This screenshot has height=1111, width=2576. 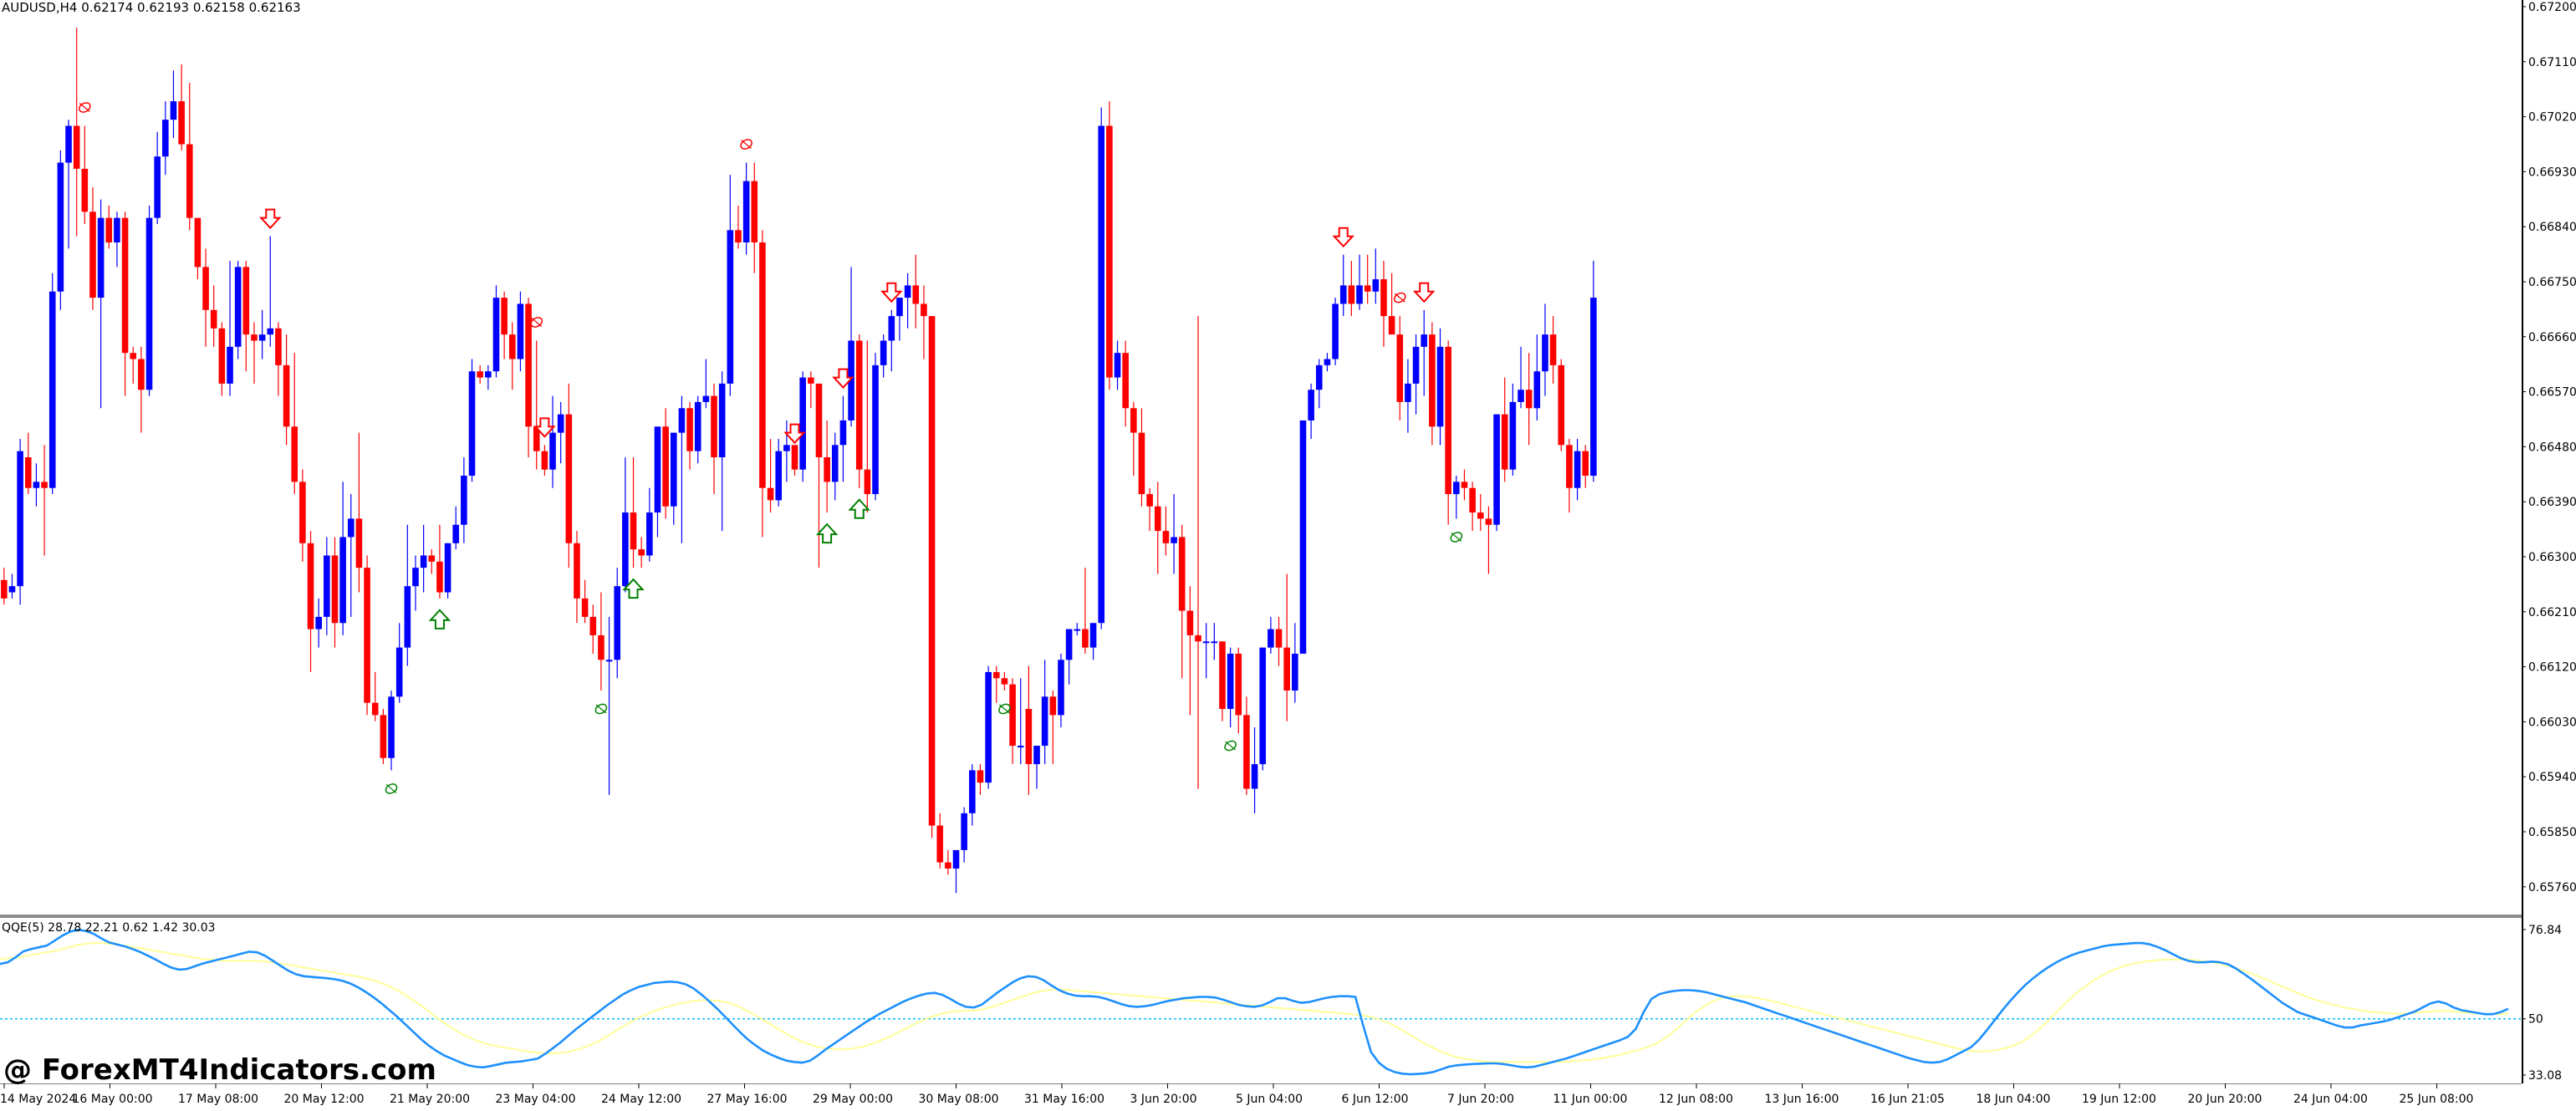 I want to click on time-tick-label: 16 May 00:00, so click(x=113, y=1099).